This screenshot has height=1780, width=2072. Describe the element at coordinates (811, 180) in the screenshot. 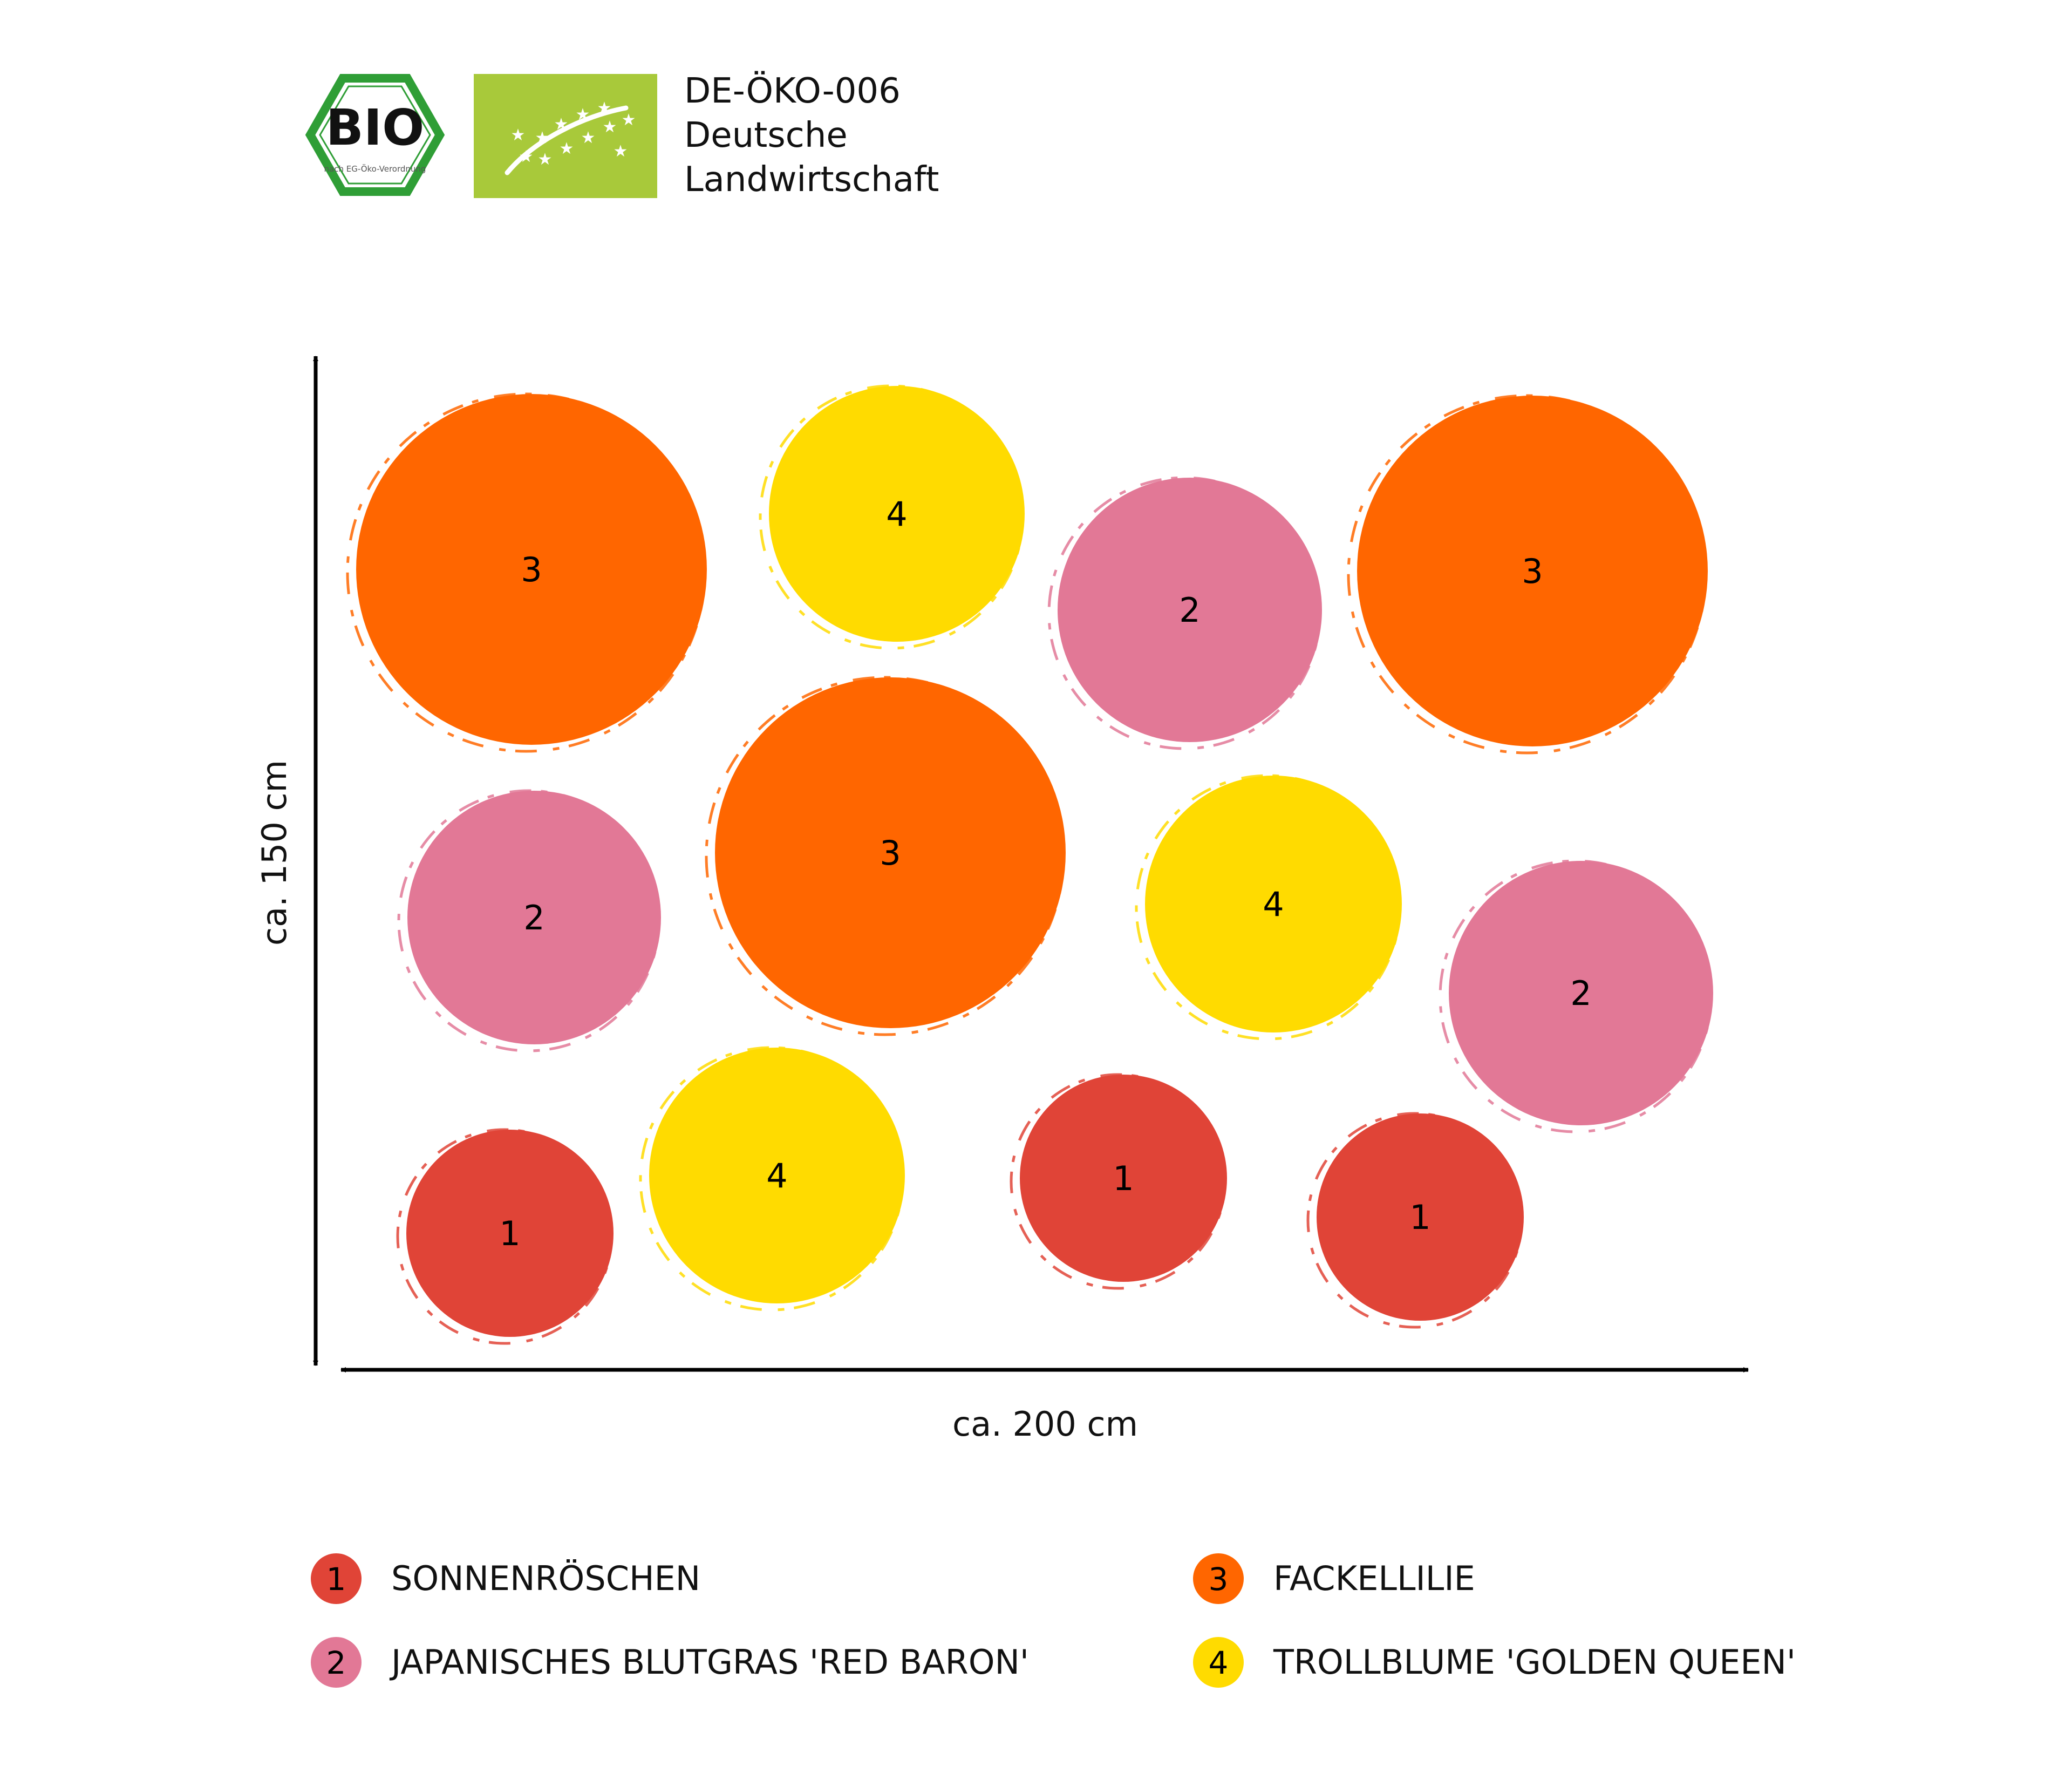

I see `certification-line-3: Landwirtschaft` at that location.